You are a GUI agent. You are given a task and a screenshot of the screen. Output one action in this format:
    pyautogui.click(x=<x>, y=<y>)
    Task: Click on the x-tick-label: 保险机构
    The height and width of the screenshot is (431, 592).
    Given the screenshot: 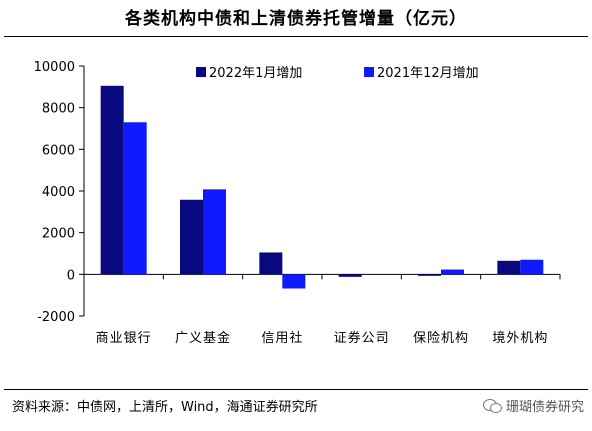 What is the action you would take?
    pyautogui.click(x=441, y=338)
    